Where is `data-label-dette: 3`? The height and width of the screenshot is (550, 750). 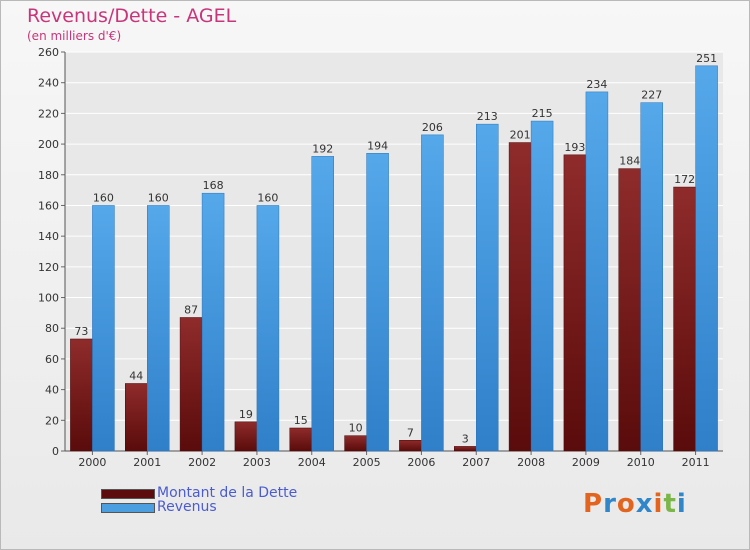
data-label-dette: 3 is located at coordinates (465, 438).